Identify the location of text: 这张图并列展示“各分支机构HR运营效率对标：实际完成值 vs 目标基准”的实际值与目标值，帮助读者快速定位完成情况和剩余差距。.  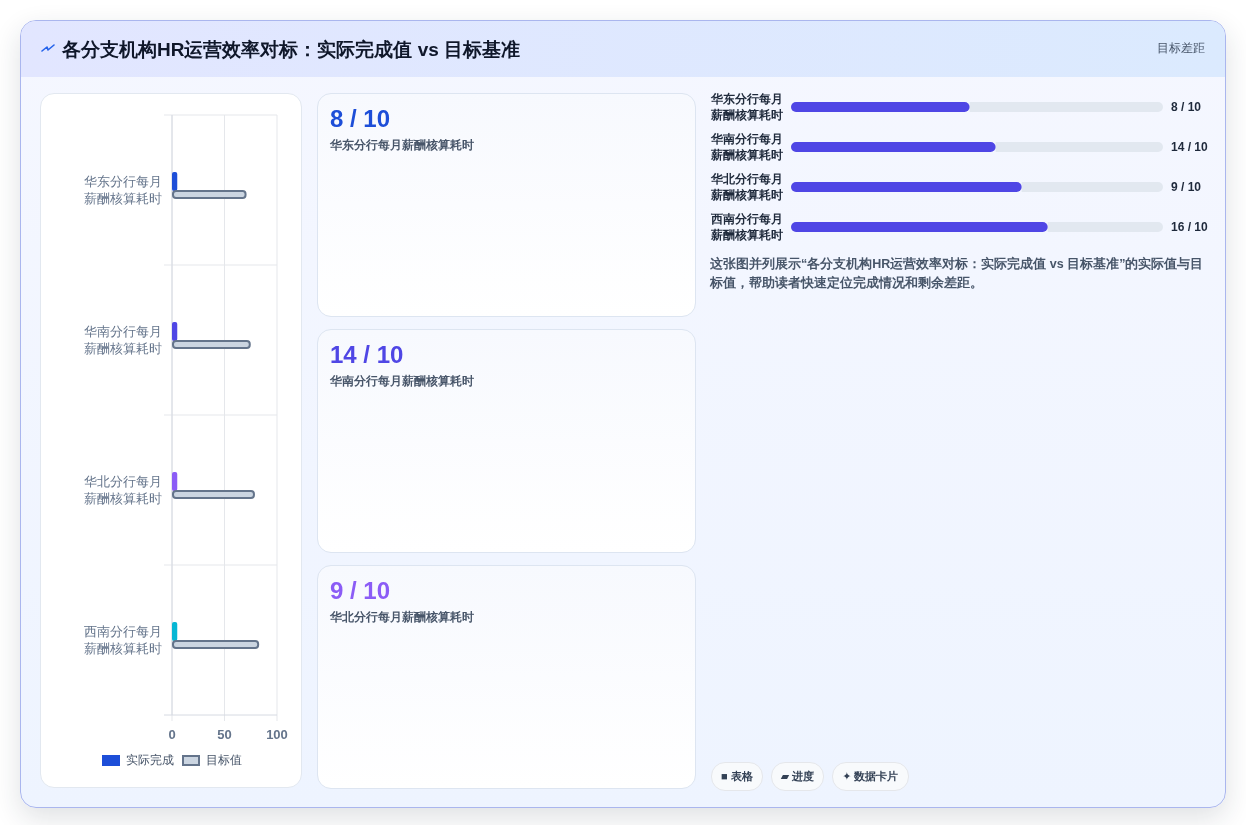
(957, 273).